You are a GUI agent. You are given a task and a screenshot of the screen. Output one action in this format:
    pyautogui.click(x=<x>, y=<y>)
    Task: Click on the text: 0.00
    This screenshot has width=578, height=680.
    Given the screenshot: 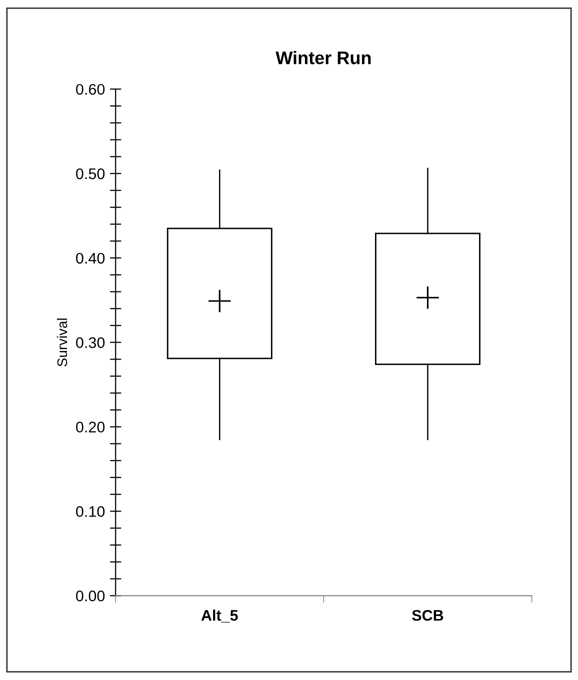 What is the action you would take?
    pyautogui.click(x=90, y=596)
    